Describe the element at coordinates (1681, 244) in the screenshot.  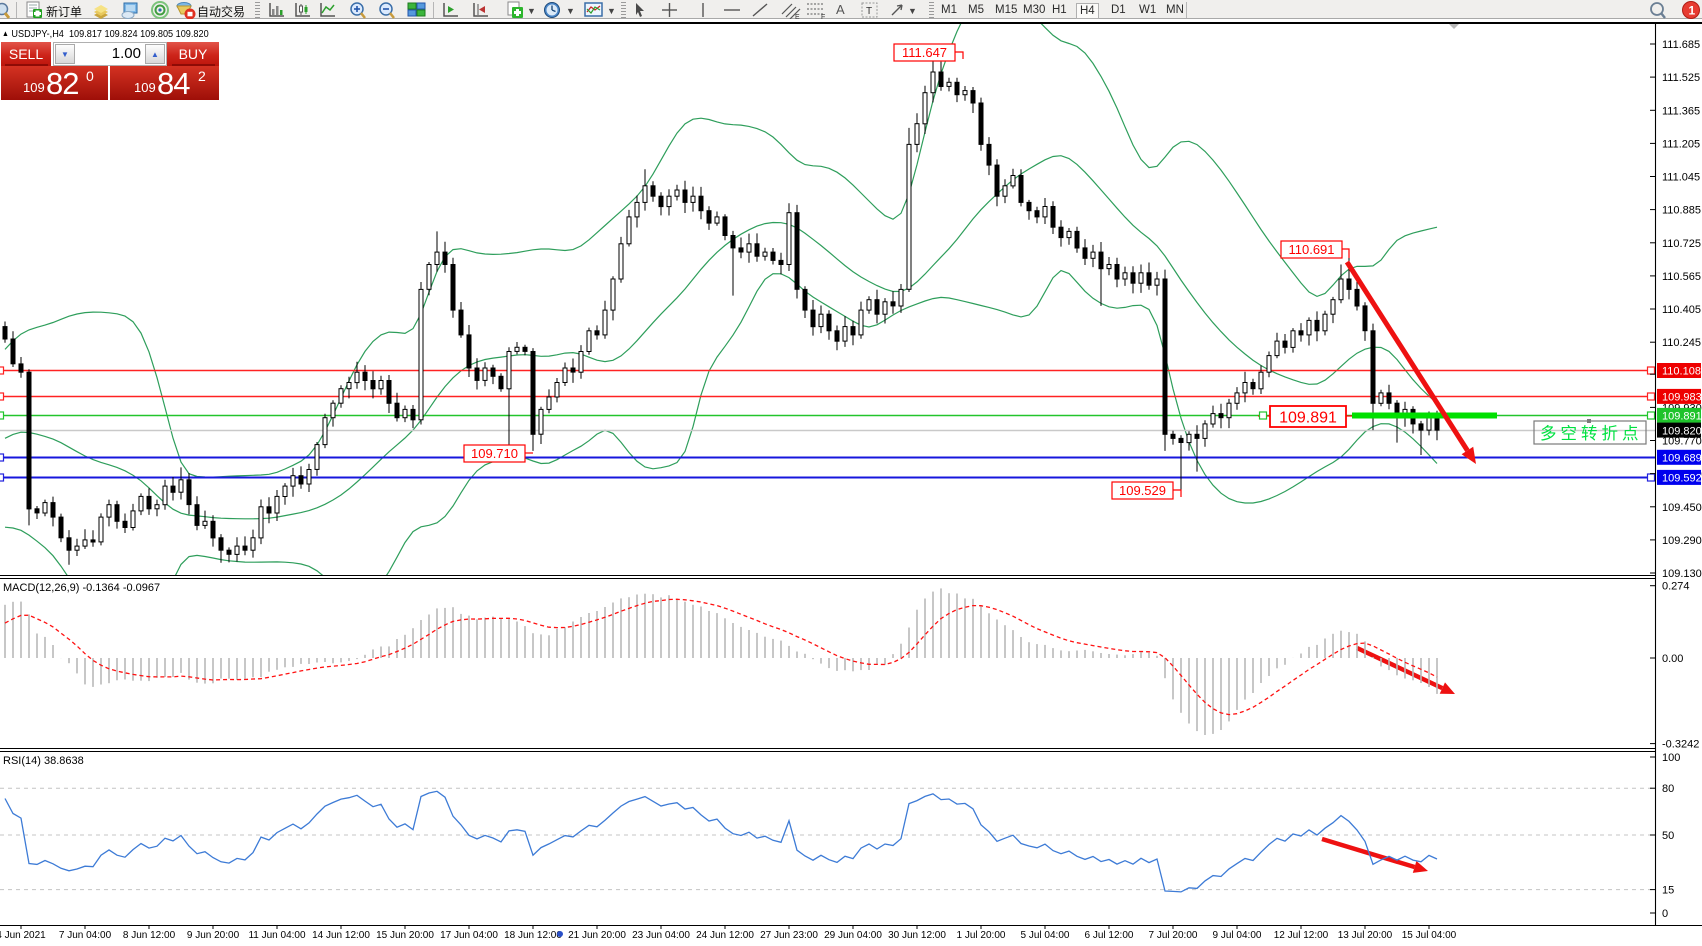
I see `svg-text: 110.725` at that location.